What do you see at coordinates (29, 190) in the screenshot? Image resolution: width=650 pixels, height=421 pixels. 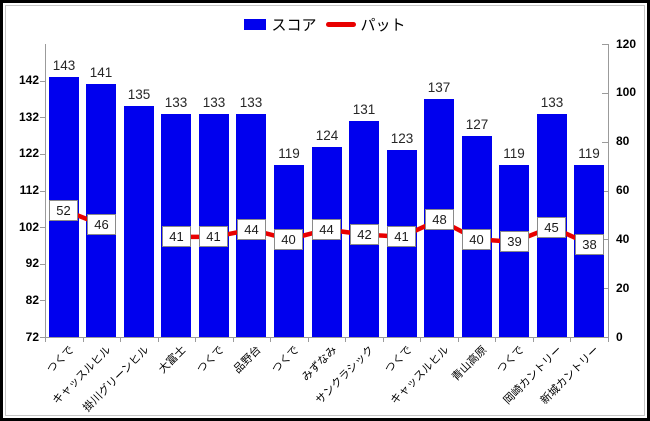 I see `y-axis-left-label: 112` at bounding box center [29, 190].